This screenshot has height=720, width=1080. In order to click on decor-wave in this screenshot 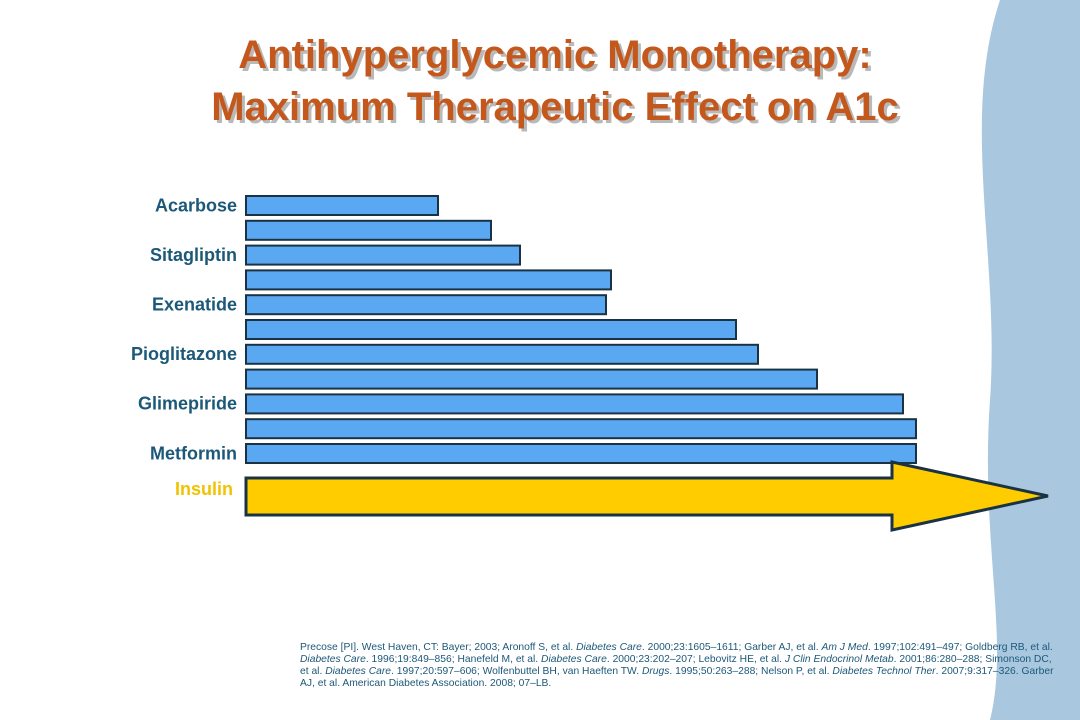, I will do `click(1030, 360)`.